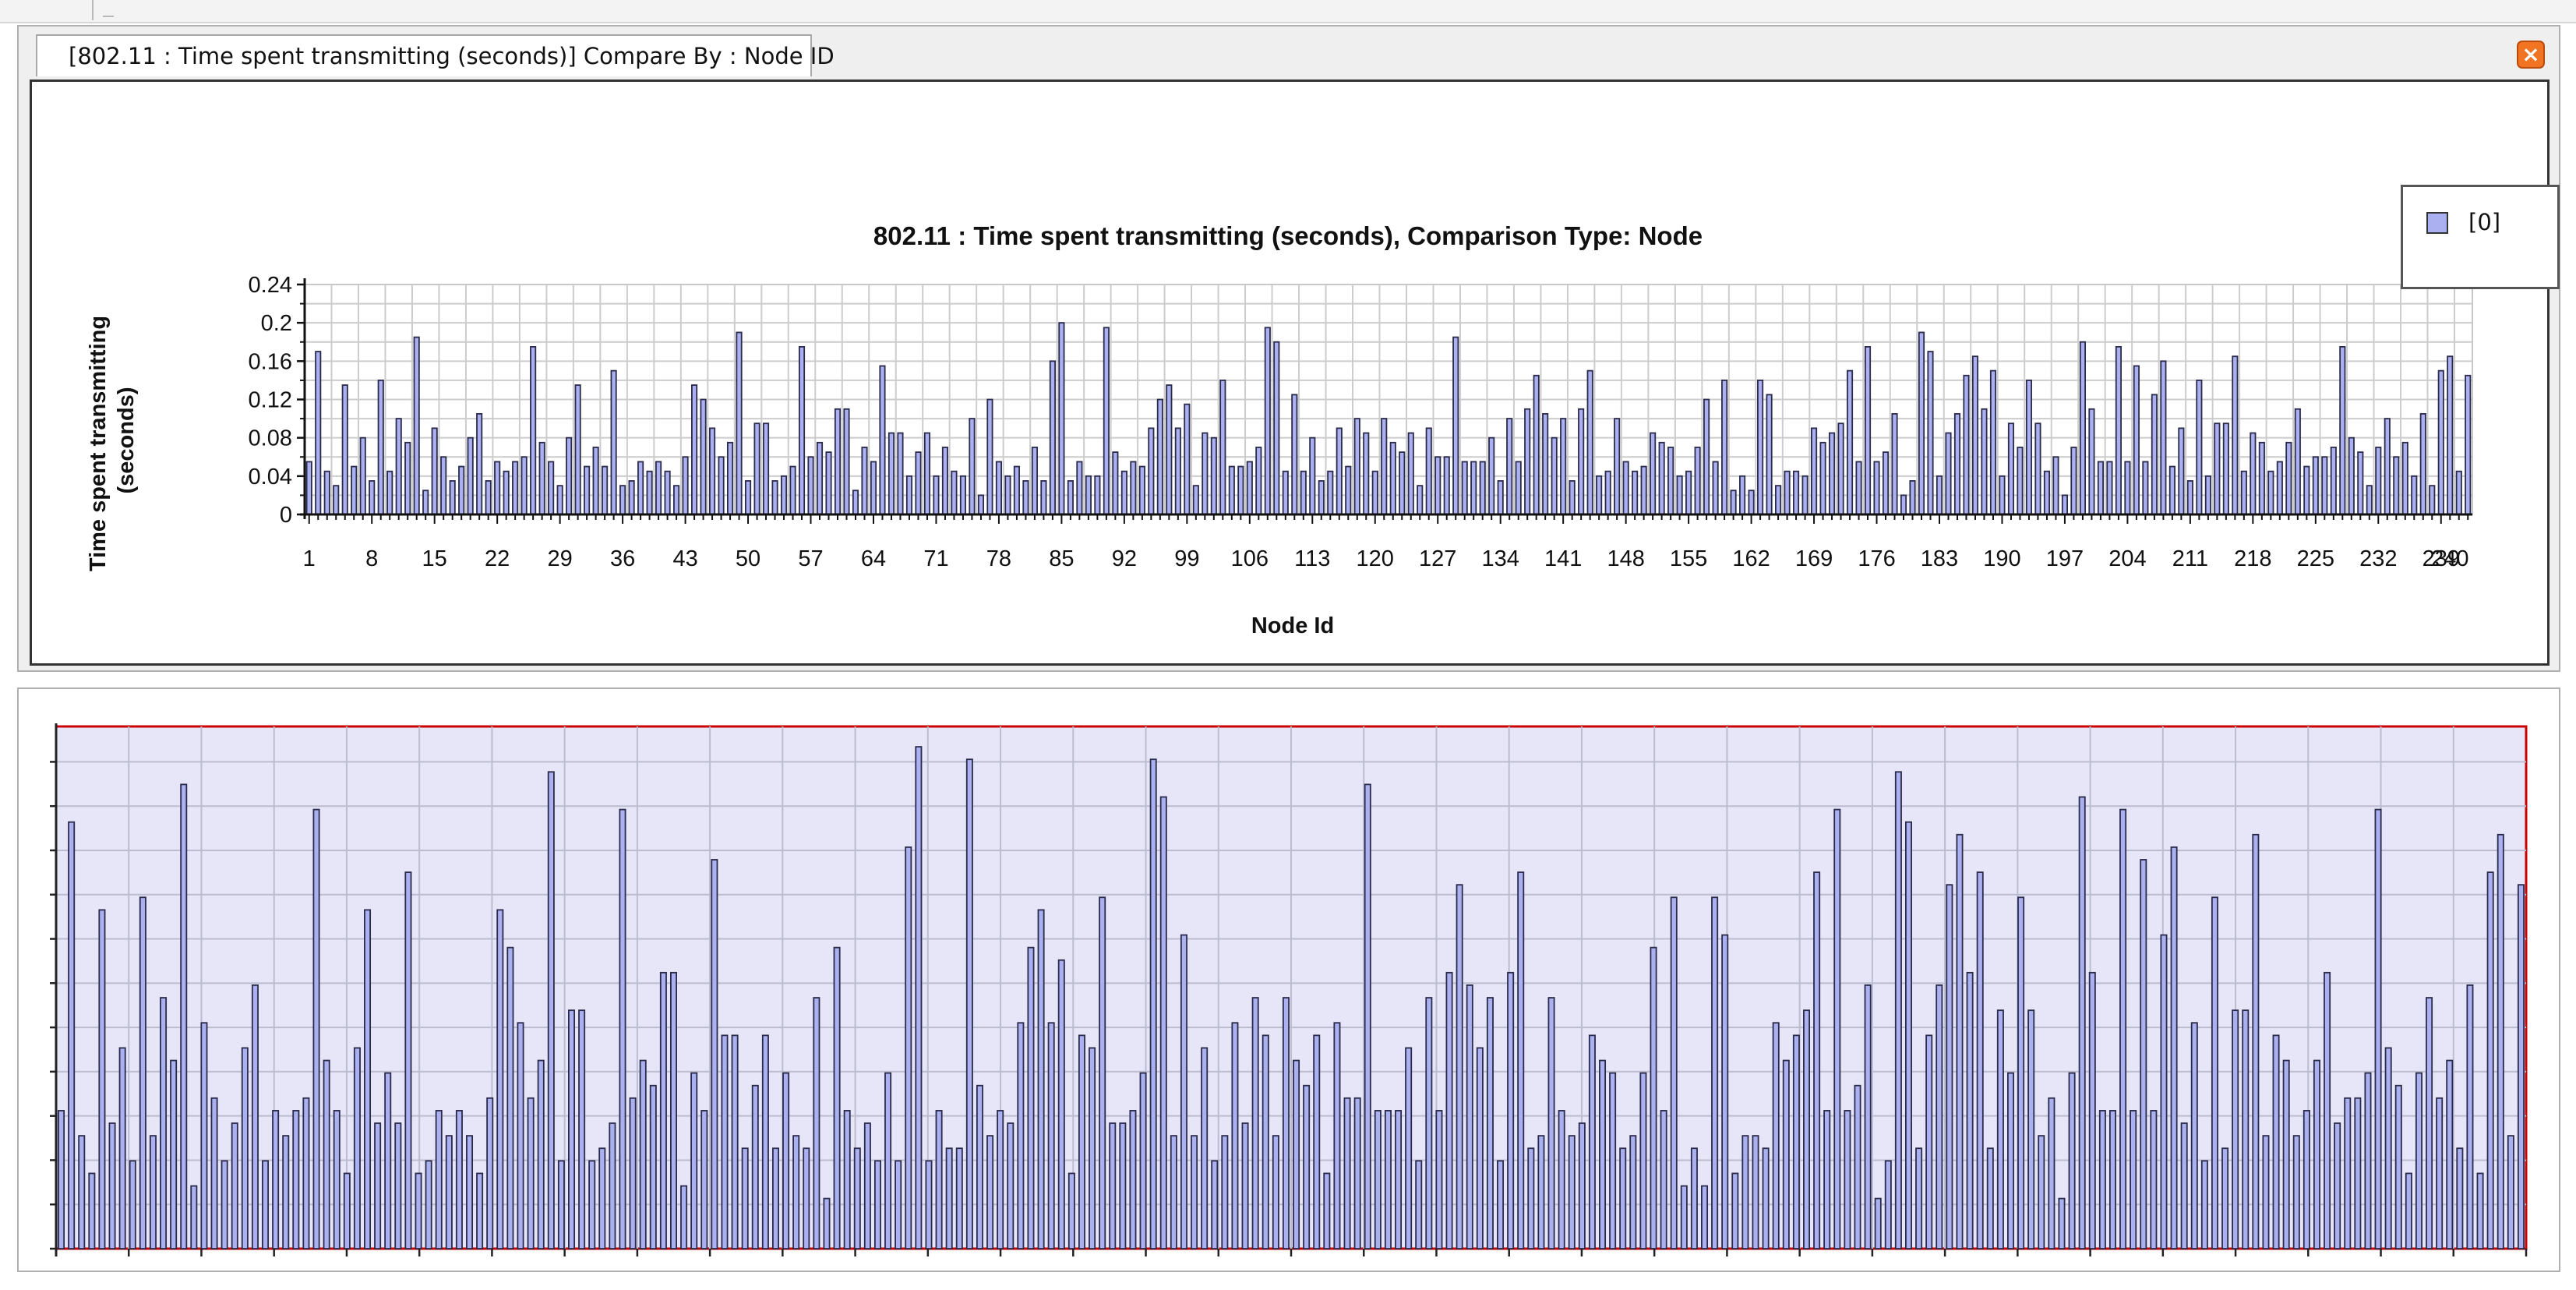 This screenshot has height=1290, width=2576. What do you see at coordinates (622, 558) in the screenshot?
I see `x-tick-label: 36` at bounding box center [622, 558].